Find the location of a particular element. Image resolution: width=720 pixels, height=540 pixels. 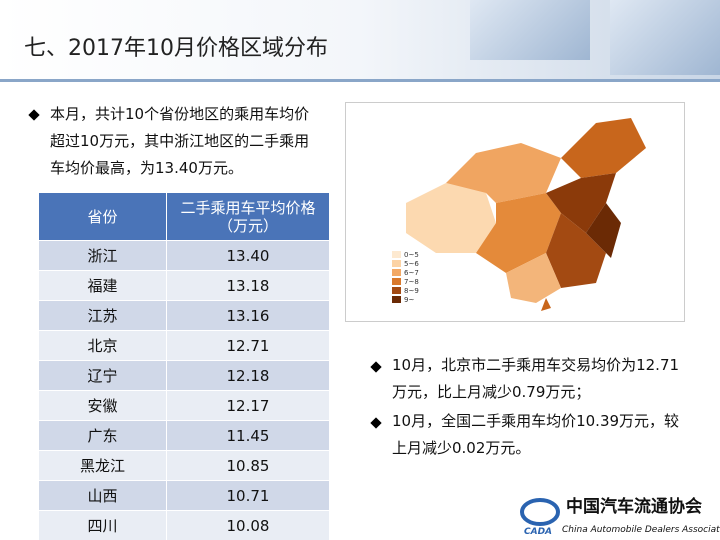

table-row: 福建 13.18 is located at coordinates (184, 285).